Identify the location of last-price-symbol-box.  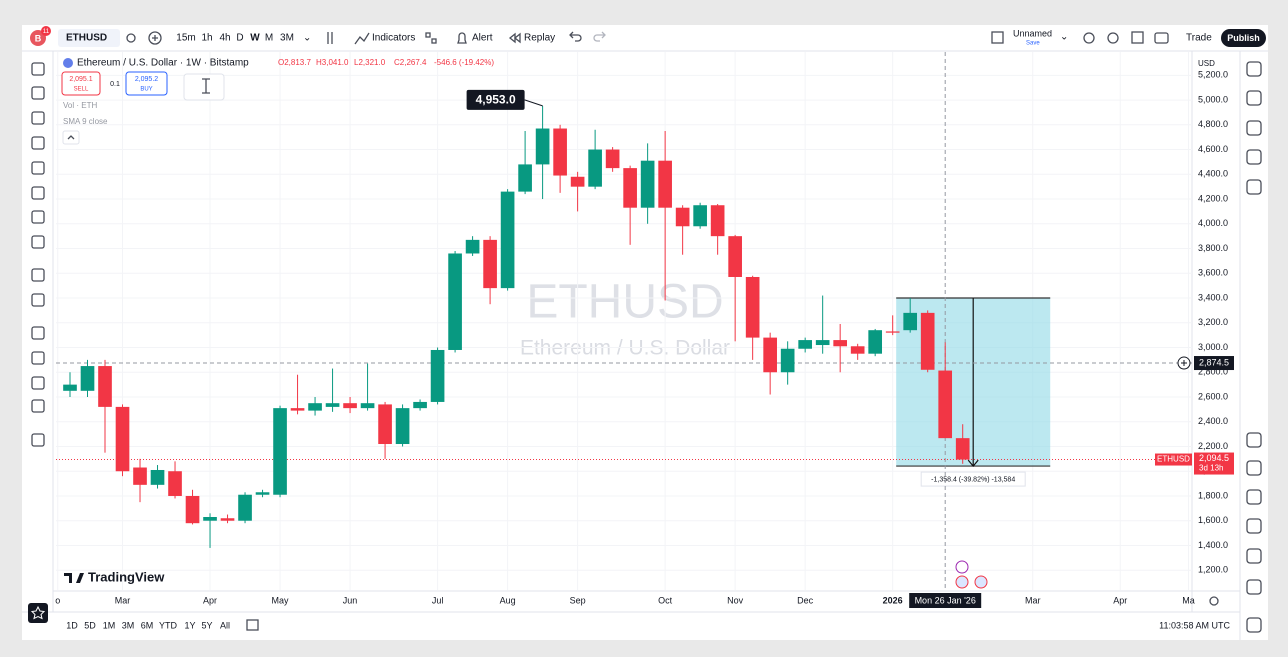
(1173, 459).